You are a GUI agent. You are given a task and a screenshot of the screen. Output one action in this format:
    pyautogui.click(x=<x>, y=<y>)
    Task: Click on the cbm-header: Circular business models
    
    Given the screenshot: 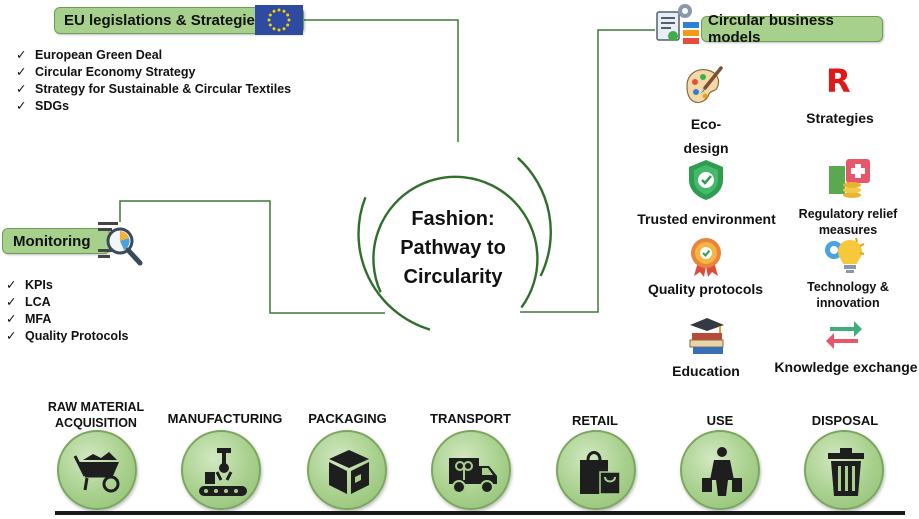 What is the action you would take?
    pyautogui.click(x=792, y=29)
    